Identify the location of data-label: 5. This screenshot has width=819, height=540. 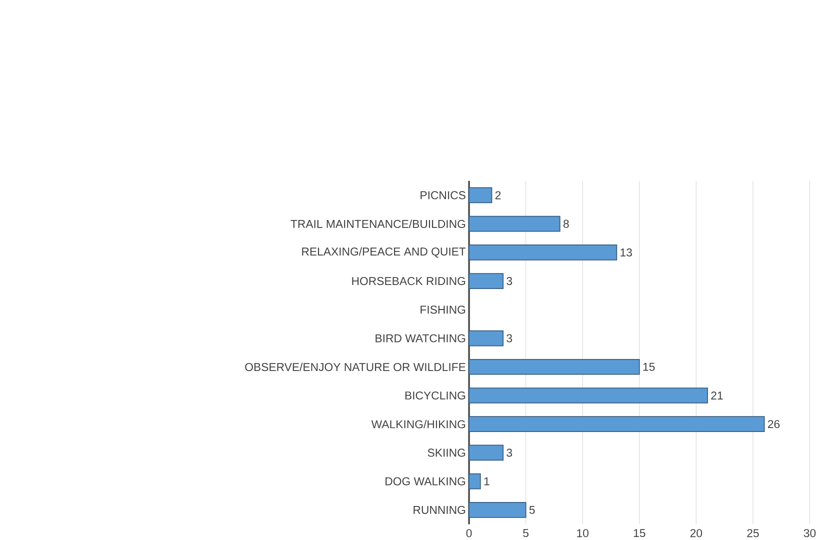
(532, 510).